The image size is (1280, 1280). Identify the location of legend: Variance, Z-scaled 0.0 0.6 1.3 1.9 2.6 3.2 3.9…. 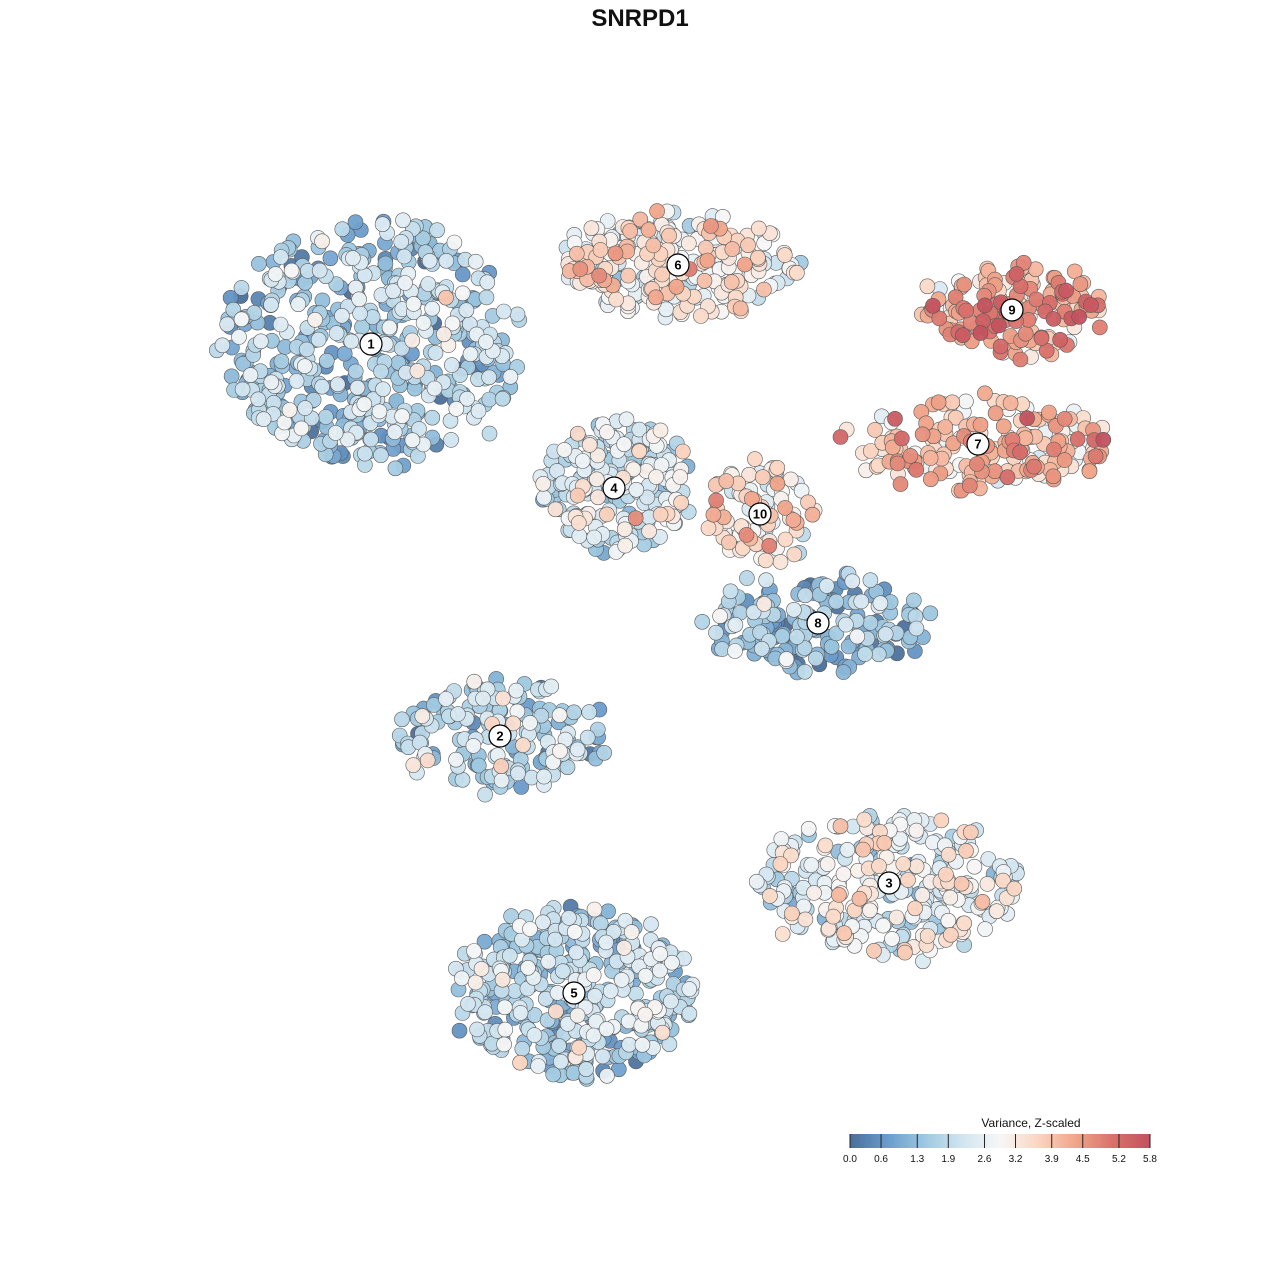
(1000, 1140).